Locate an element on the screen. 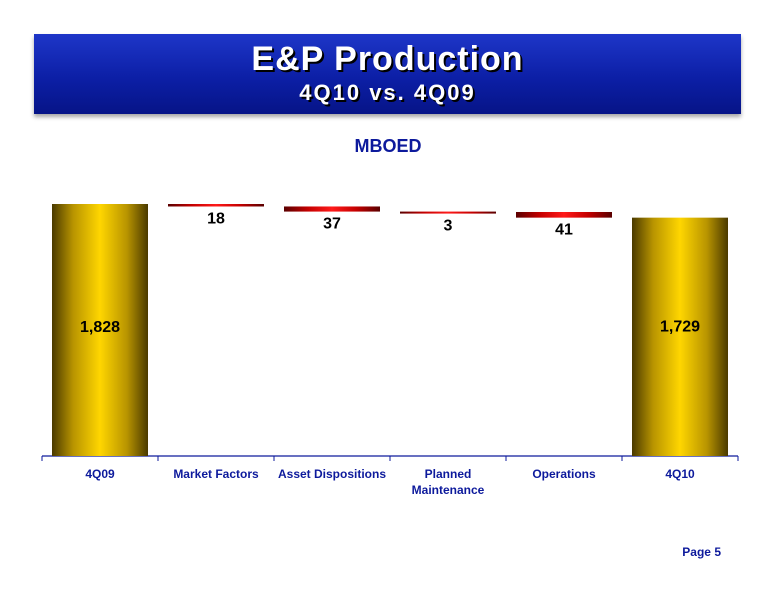 The width and height of the screenshot is (776, 600). data-label-2: 37 is located at coordinates (332, 224).